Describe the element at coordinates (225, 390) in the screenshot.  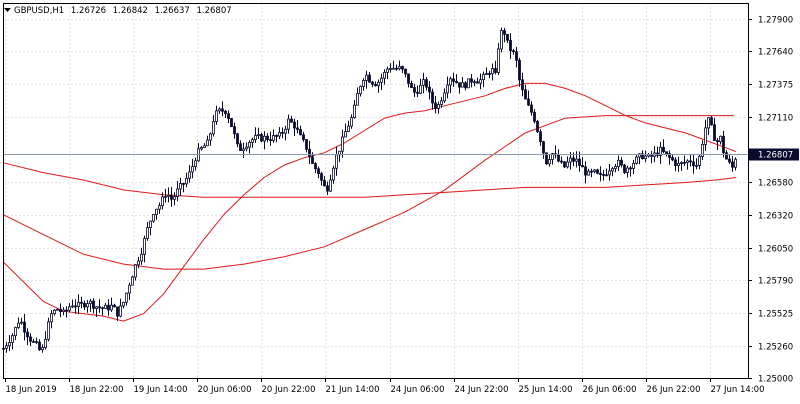
I see `x-tick-label: 20 Jun 06:00` at that location.